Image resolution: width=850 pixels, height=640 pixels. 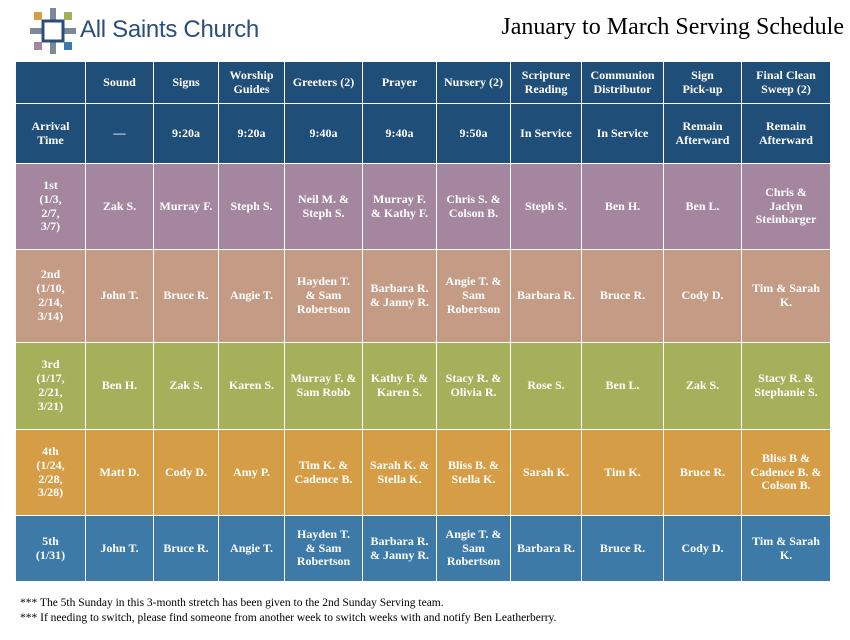 What do you see at coordinates (251, 472) in the screenshot?
I see `table-cell: Amy P.` at bounding box center [251, 472].